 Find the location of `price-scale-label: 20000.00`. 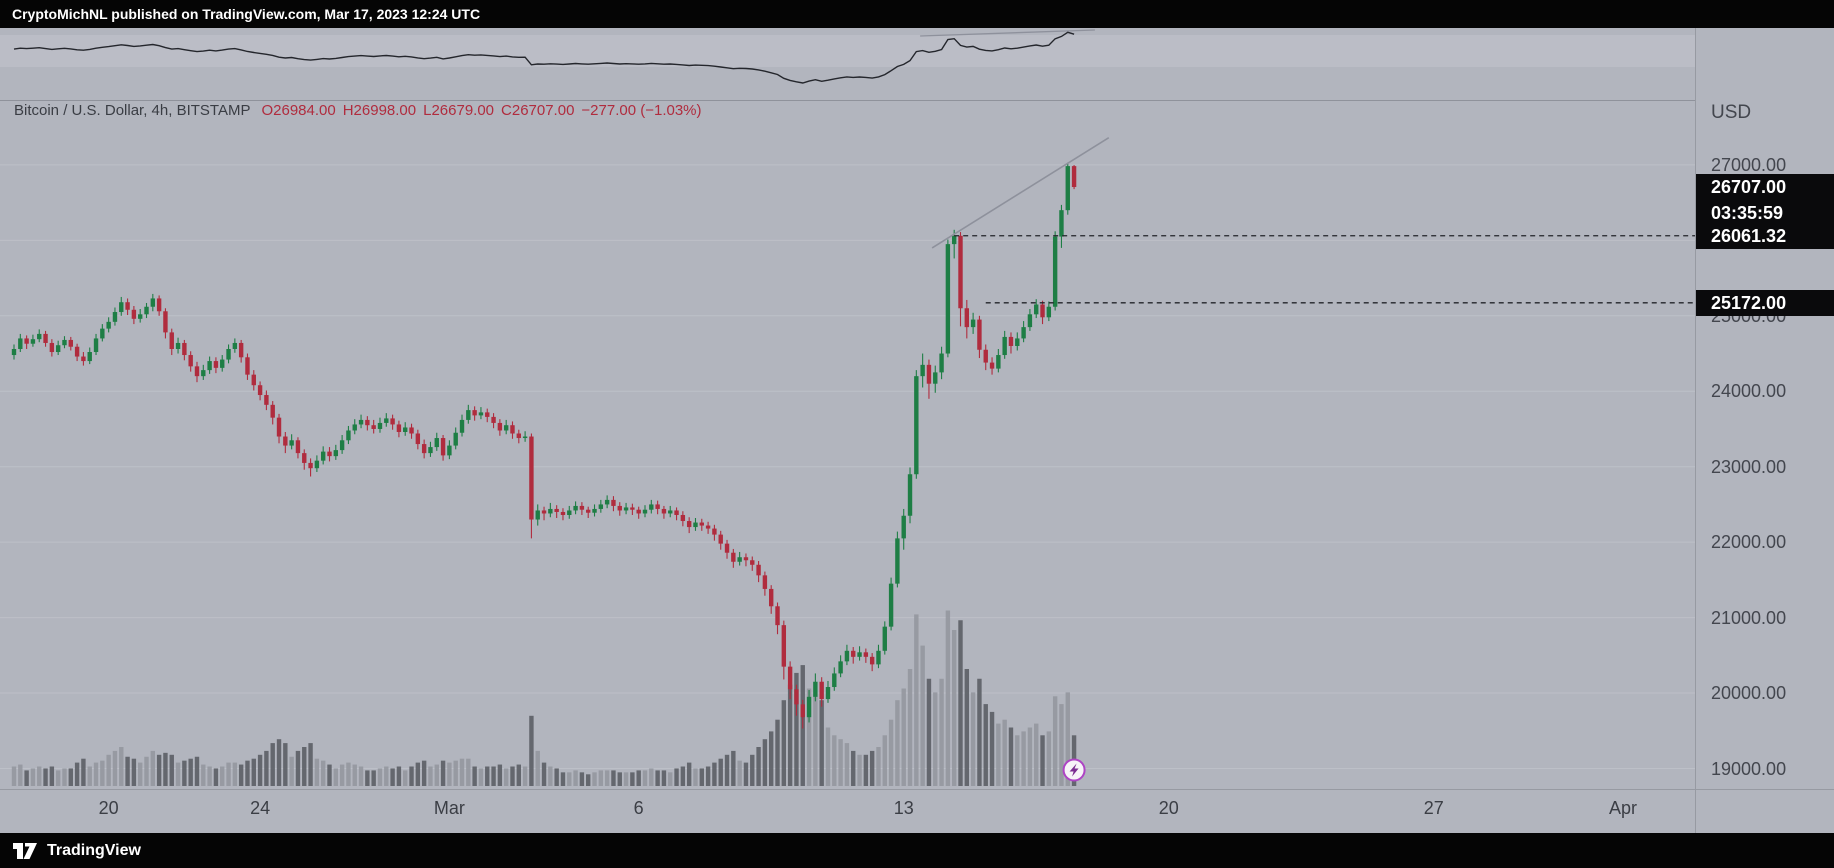

price-scale-label: 20000.00 is located at coordinates (1749, 693).